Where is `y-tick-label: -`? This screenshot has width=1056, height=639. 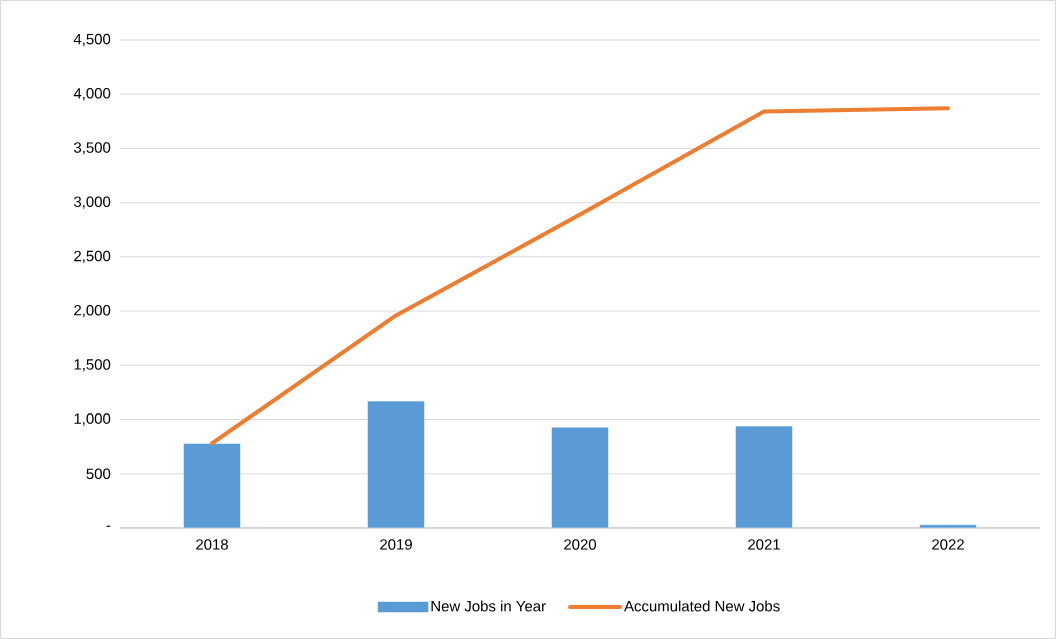 y-tick-label: - is located at coordinates (108, 526).